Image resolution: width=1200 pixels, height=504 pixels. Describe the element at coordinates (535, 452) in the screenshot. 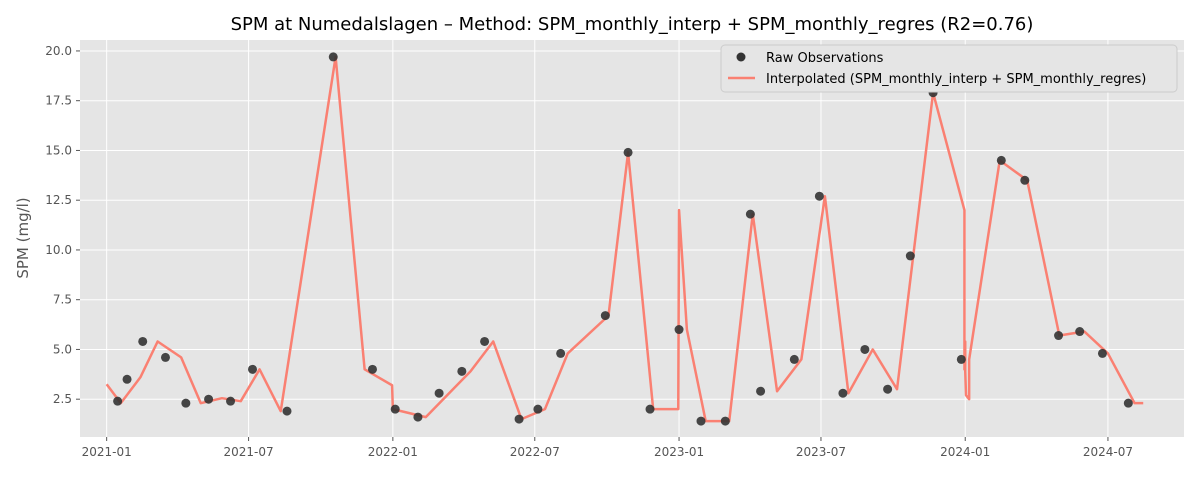

I see `x-tick-label: 2022-07` at that location.